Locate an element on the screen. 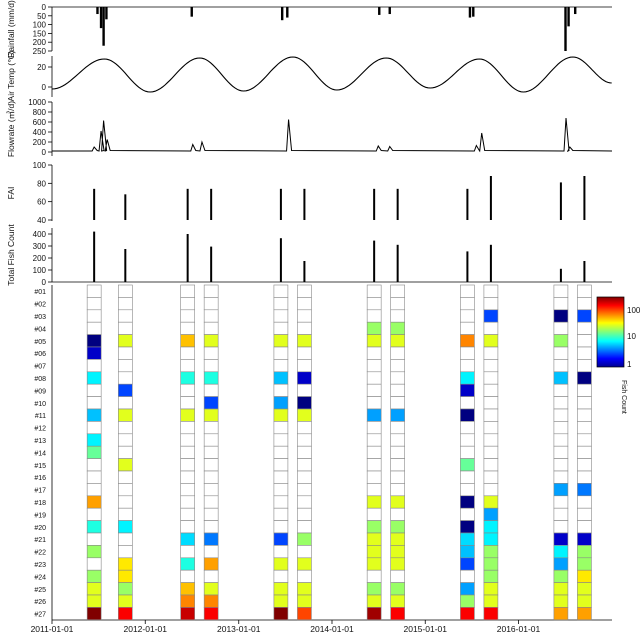  rainfall-ytick-label: 150 is located at coordinates (40, 33).